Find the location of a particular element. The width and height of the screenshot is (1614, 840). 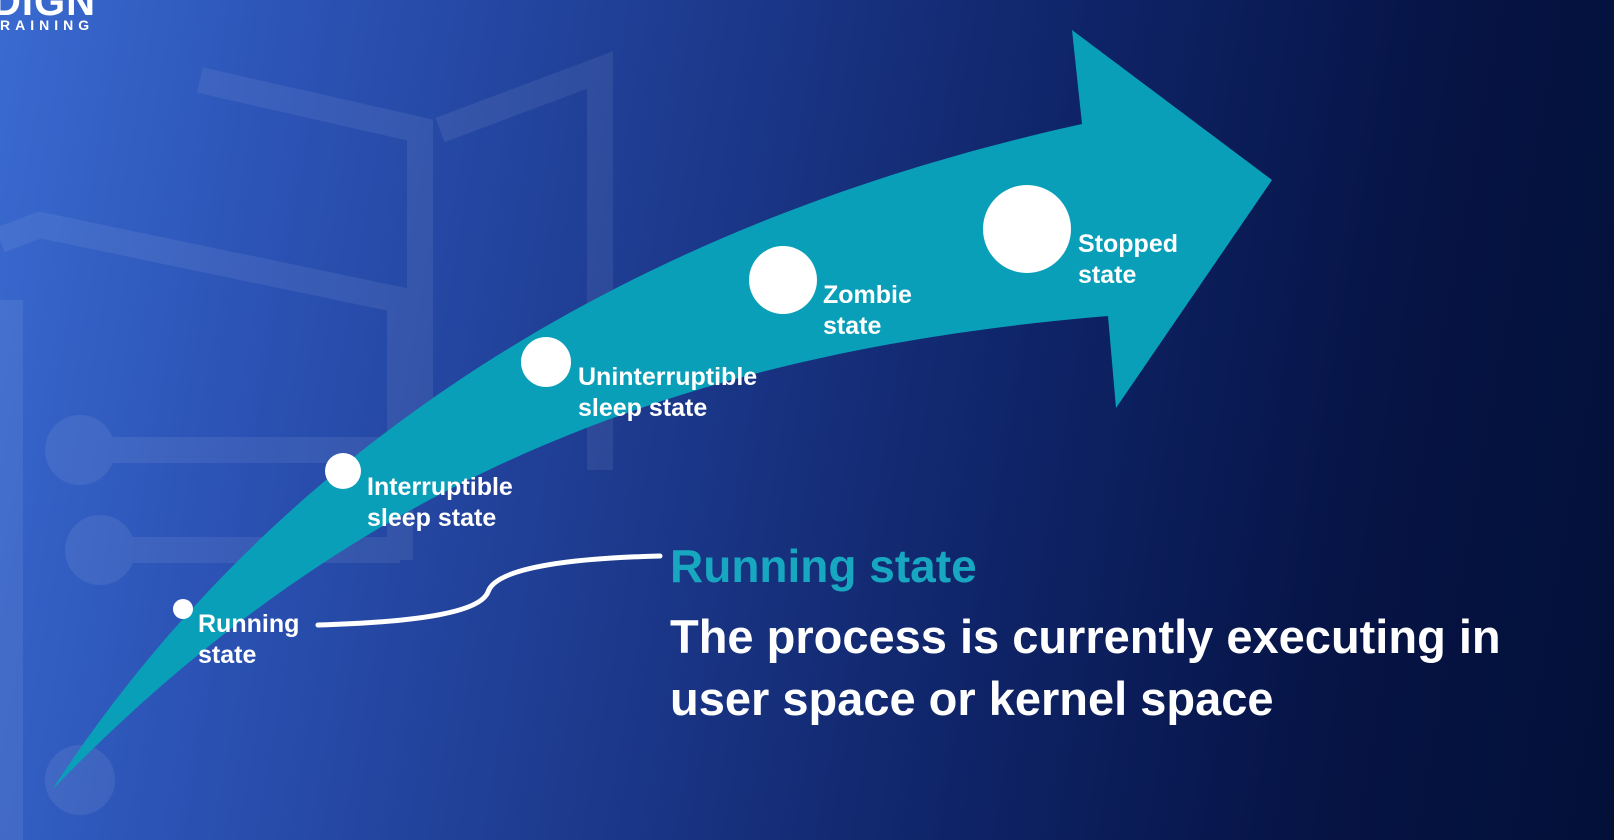

state-label-stopped: Stopped state is located at coordinates (1128, 259).